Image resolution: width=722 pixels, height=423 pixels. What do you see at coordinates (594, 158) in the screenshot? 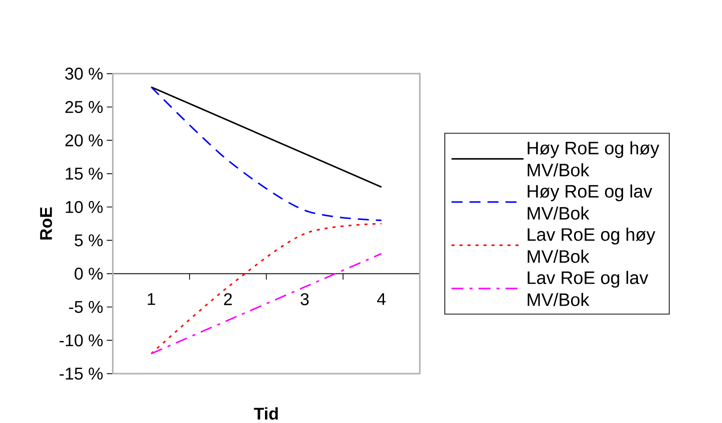
I see `legend-label: Høy RoE og høy MV/Bok` at bounding box center [594, 158].